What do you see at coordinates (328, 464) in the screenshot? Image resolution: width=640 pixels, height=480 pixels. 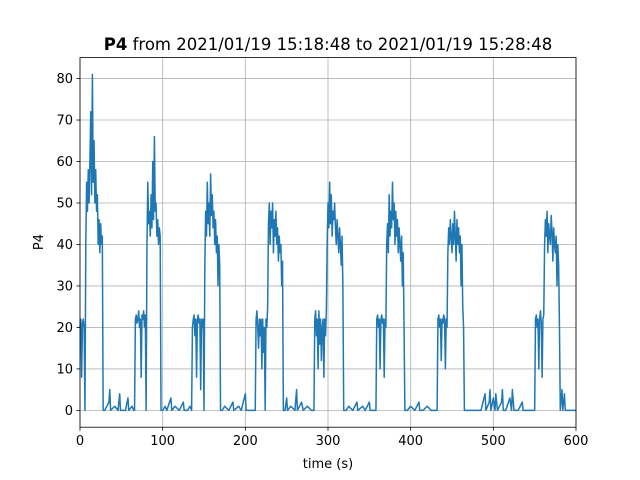 I see `x-axis-label: time (s)` at bounding box center [328, 464].